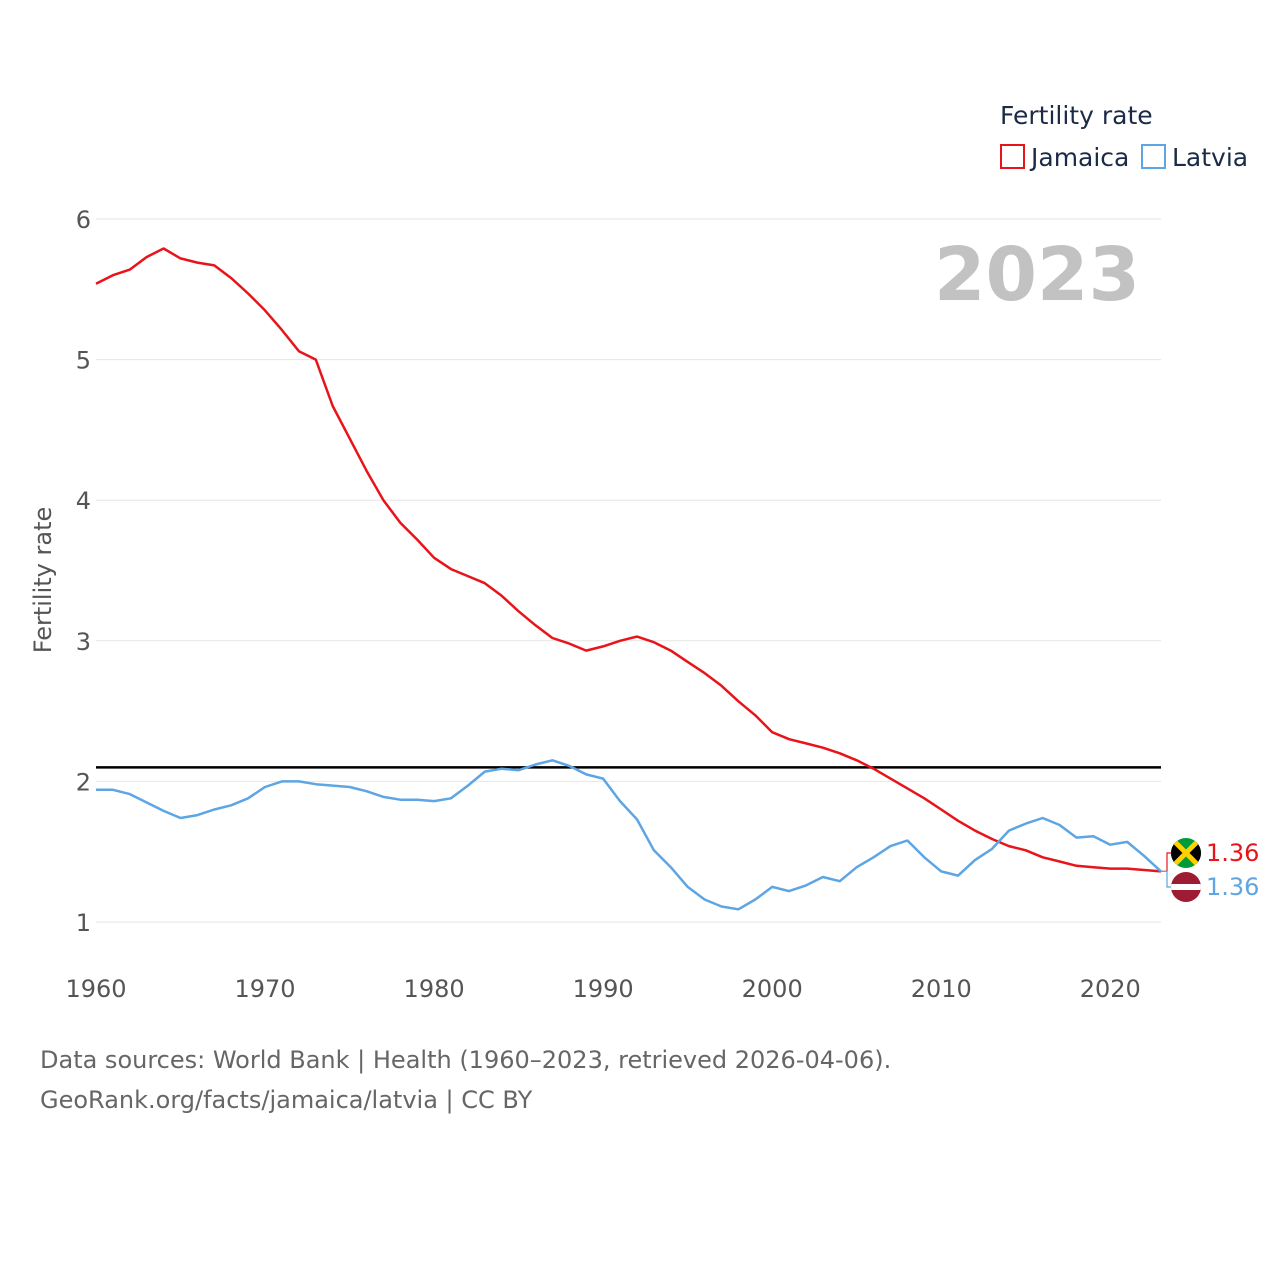 This screenshot has width=1280, height=1280. What do you see at coordinates (1186, 887) in the screenshot?
I see `latvia-flag-icon` at bounding box center [1186, 887].